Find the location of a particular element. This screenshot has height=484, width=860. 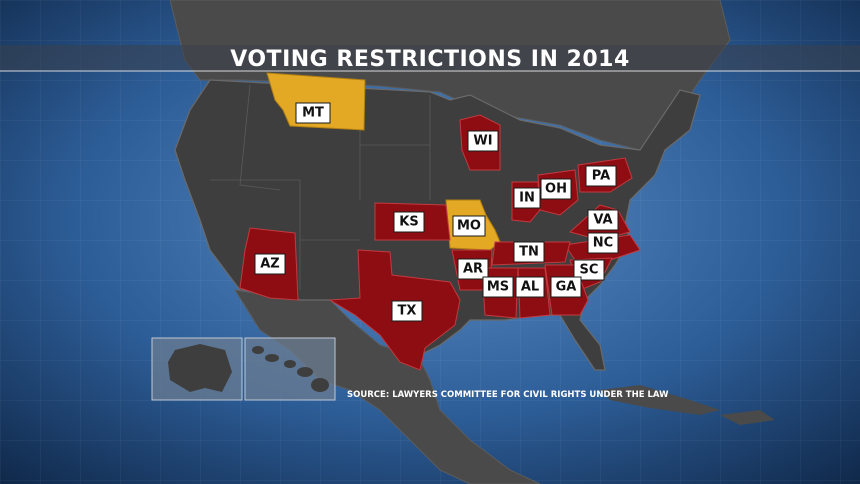

svg-text: GA is located at coordinates (566, 287).